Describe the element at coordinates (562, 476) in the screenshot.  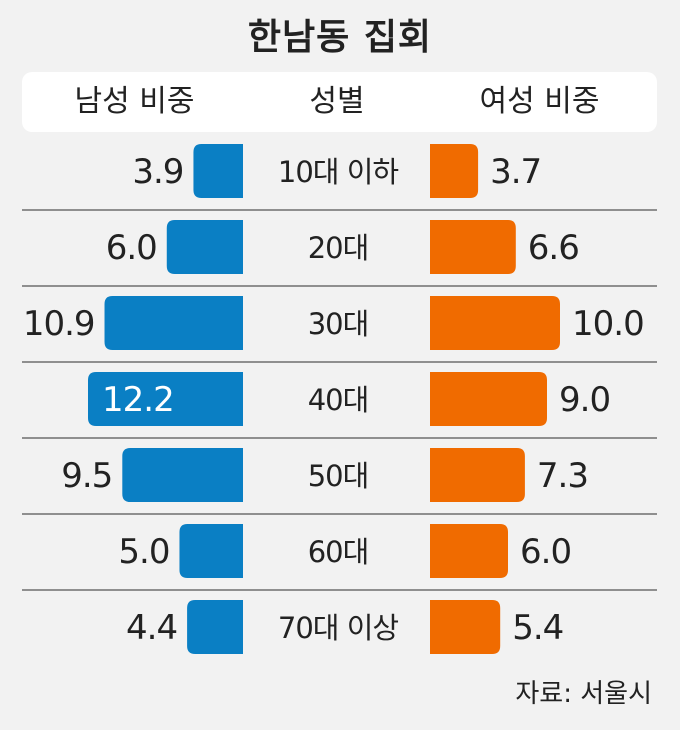
I see `female-value-label: 7.3` at that location.